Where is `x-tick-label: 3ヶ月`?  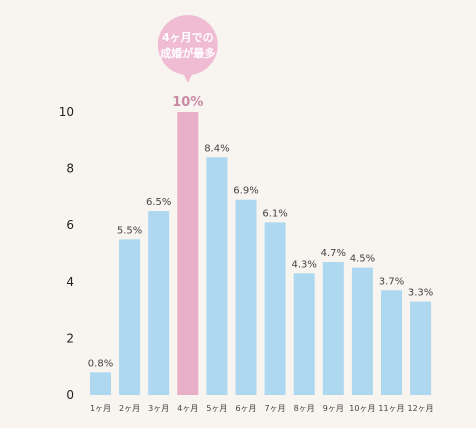 x-tick-label: 3ヶ月 is located at coordinates (158, 408).